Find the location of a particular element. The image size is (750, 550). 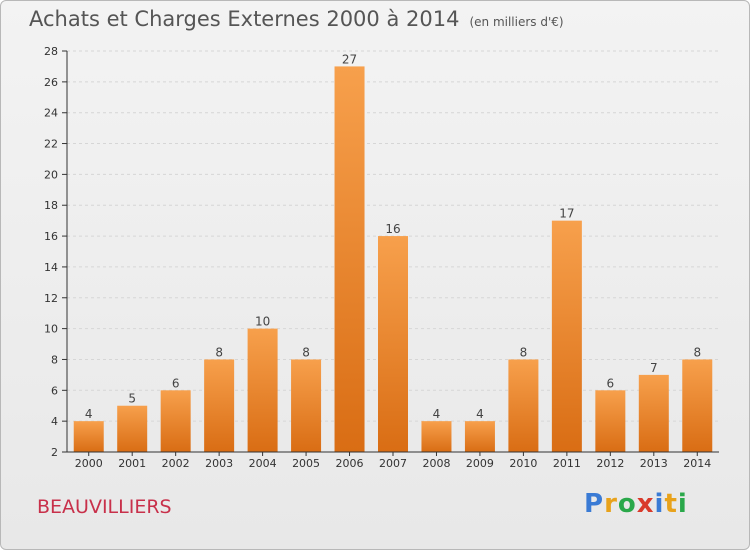

logo-letter: r is located at coordinates (611, 504).